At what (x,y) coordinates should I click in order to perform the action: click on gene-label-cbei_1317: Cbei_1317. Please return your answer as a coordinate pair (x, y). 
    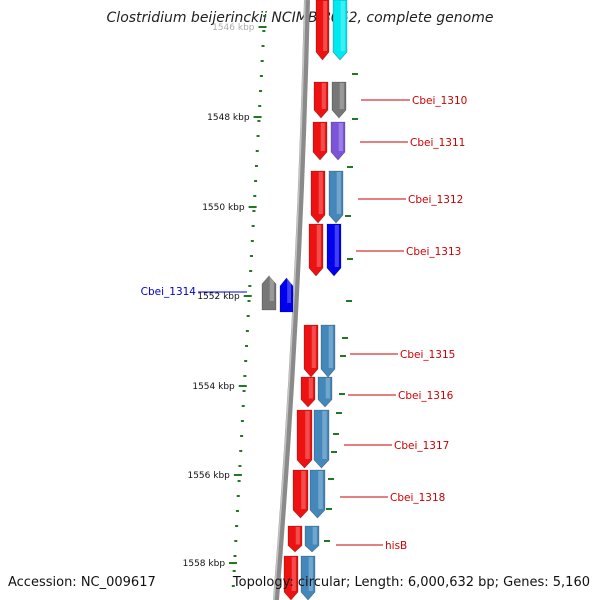
    Looking at the image, I should click on (421, 446).